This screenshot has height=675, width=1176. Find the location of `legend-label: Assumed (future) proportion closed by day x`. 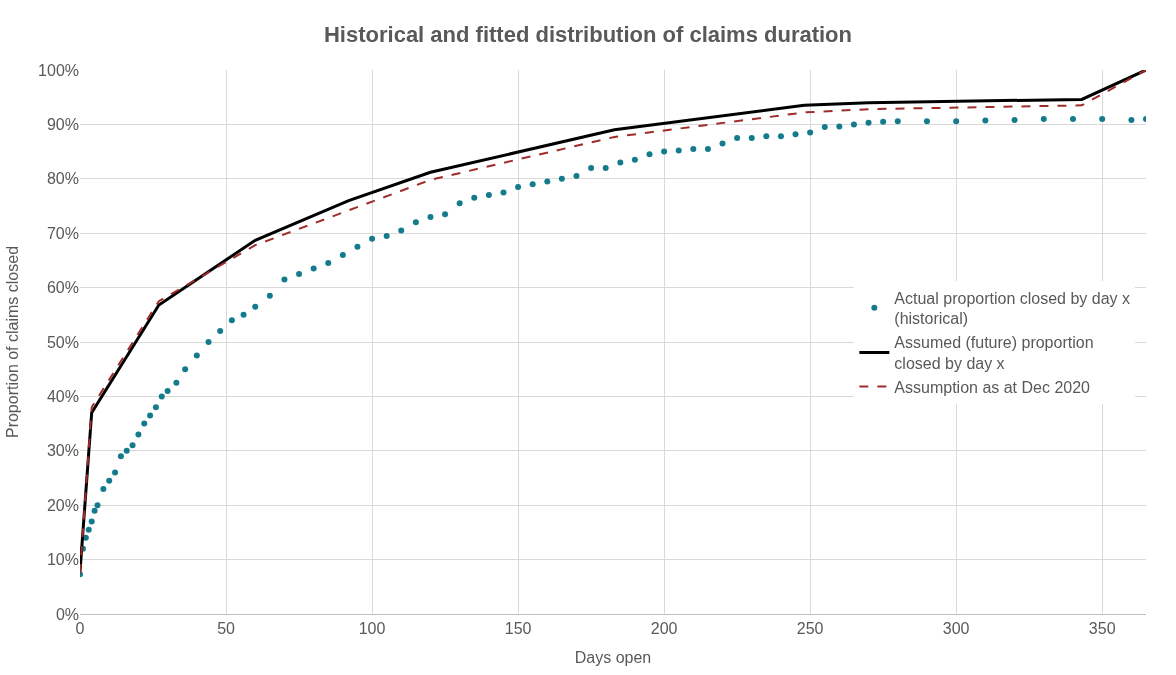

legend-label: Assumed (future) proportion closed by day x is located at coordinates (994, 353).